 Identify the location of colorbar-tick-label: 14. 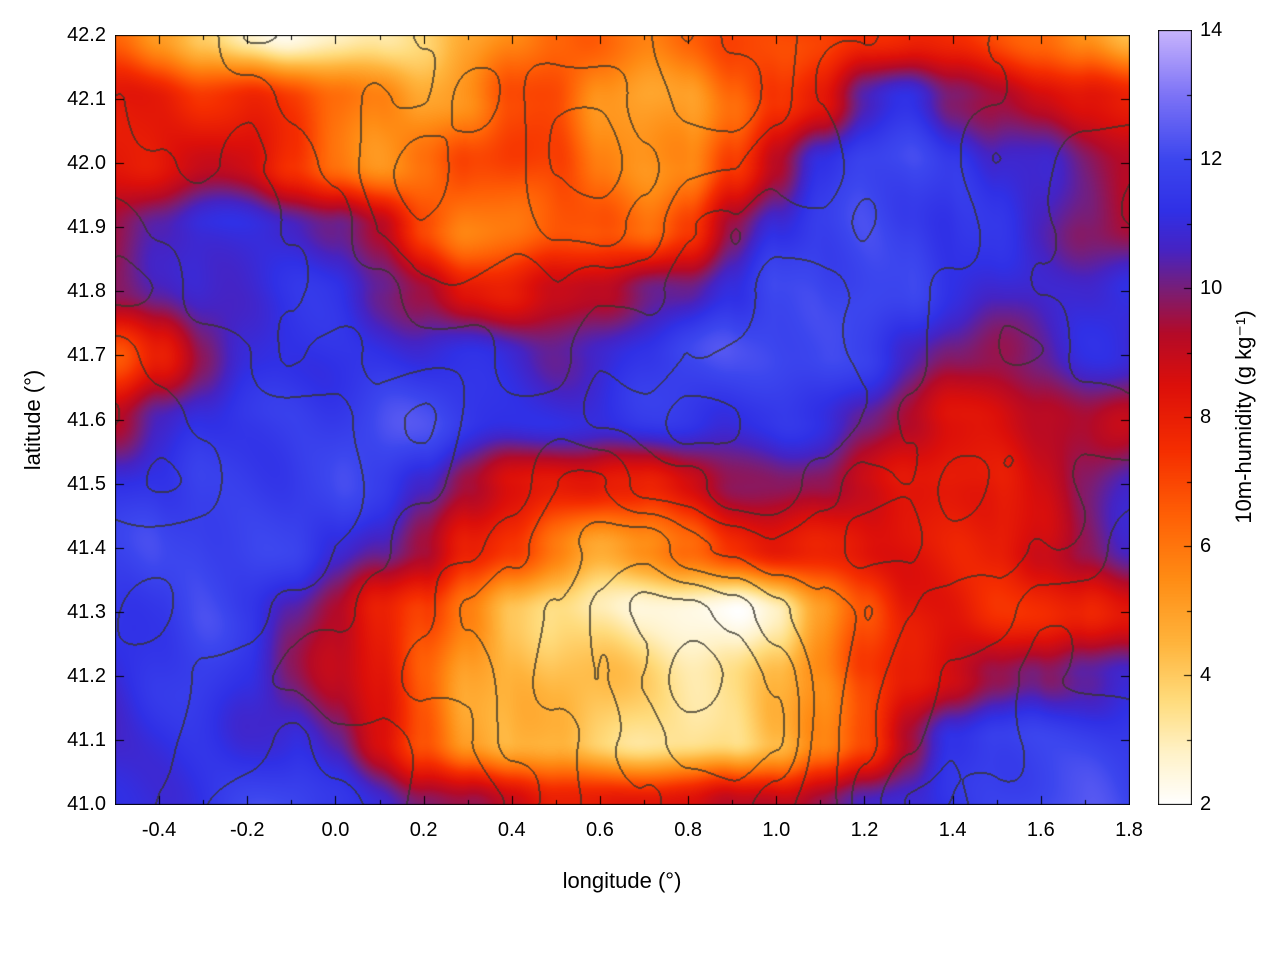
(1211, 30).